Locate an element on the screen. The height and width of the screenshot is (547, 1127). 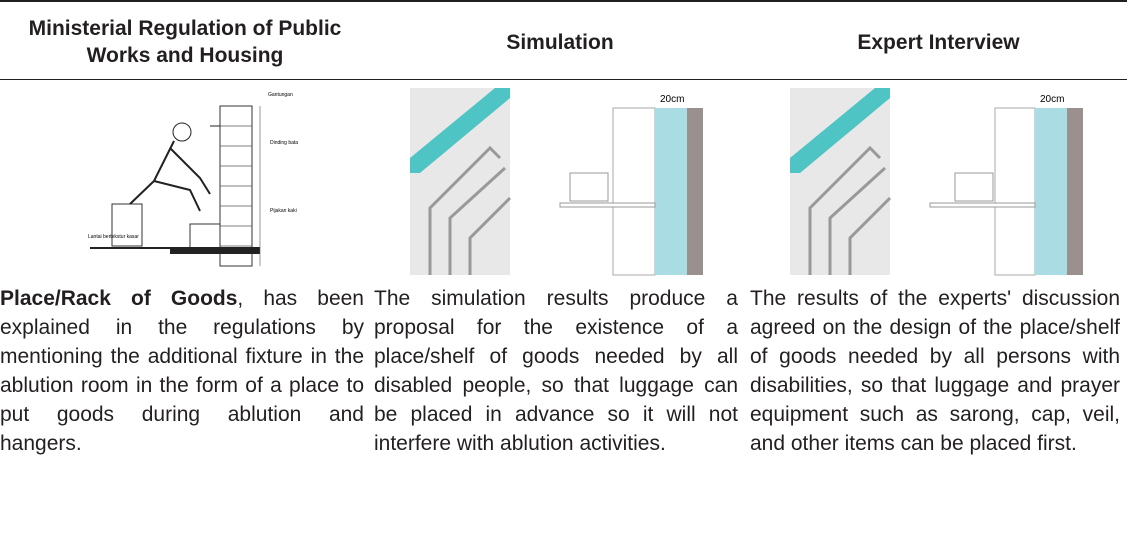
figure-label: Pijakan kaki is located at coordinates (283, 211).